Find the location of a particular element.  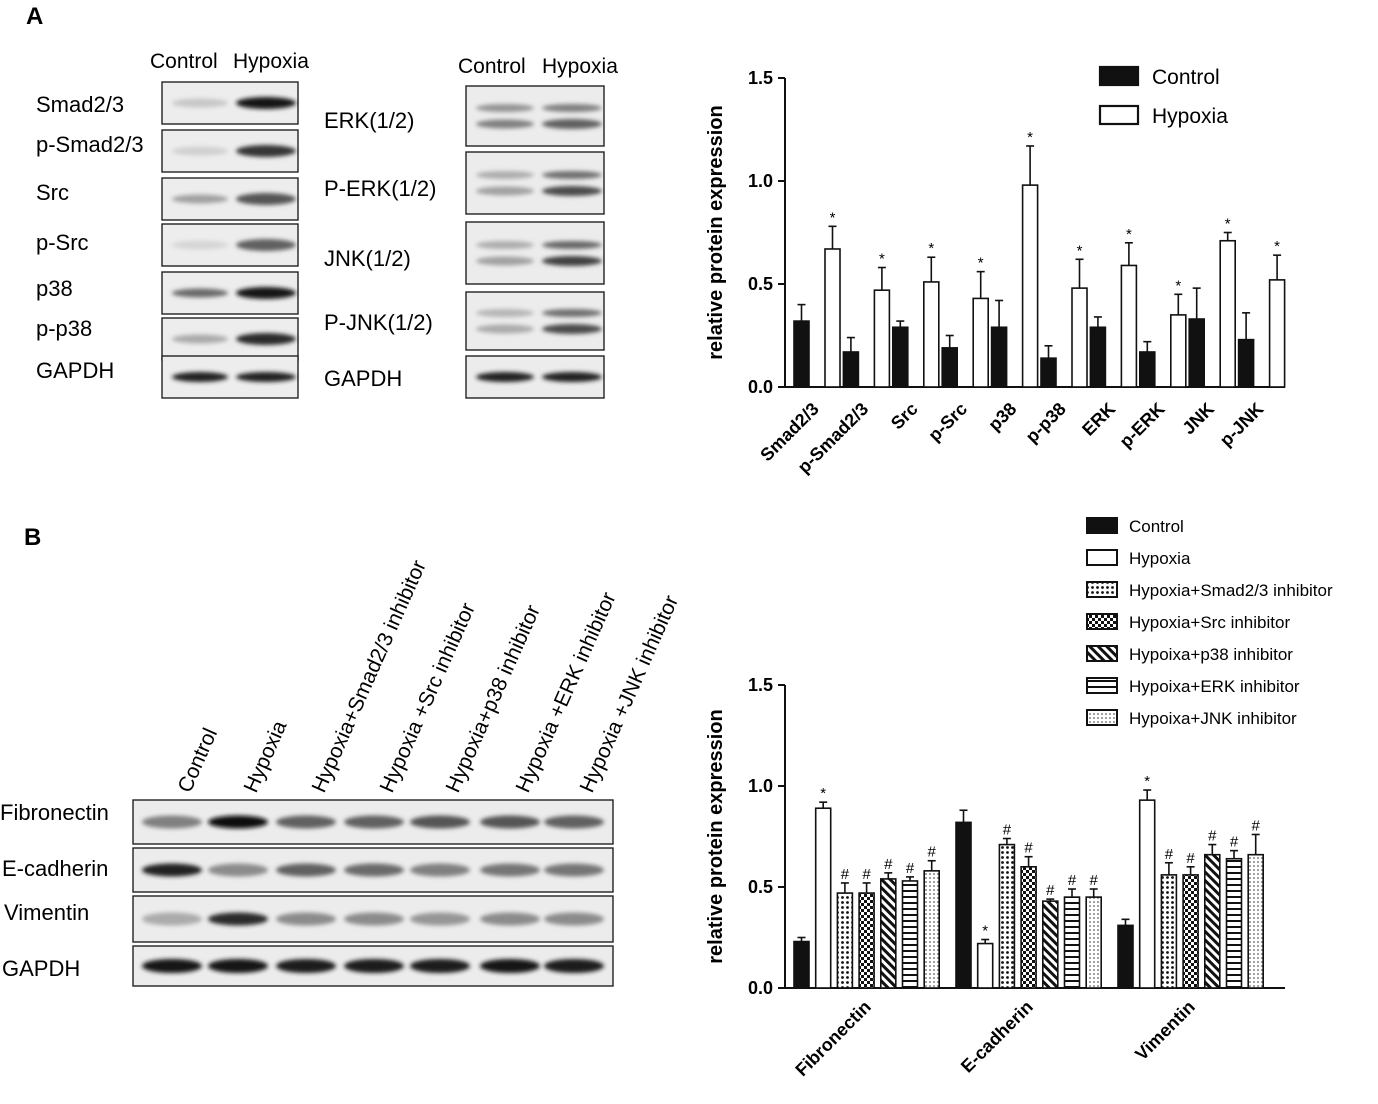

bar-e-cadherin-hypoxia is located at coordinates (985, 965).